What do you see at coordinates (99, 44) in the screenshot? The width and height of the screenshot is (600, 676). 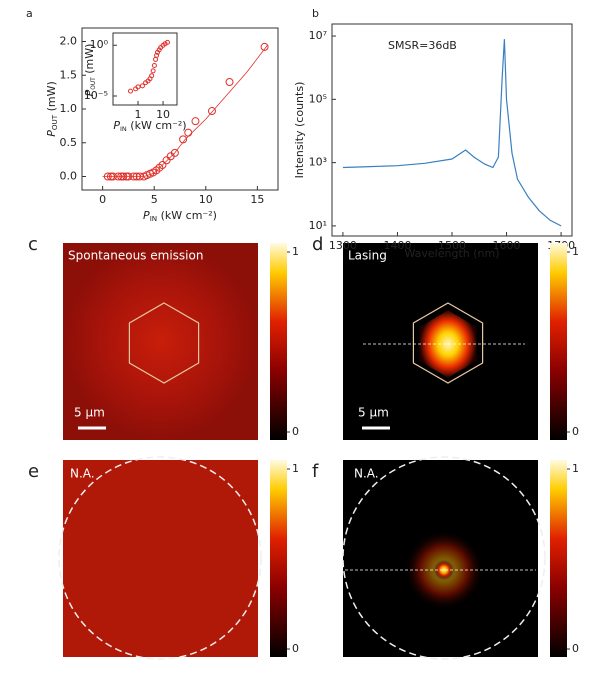 I see `y-tick-label: 10⁰` at bounding box center [99, 44].